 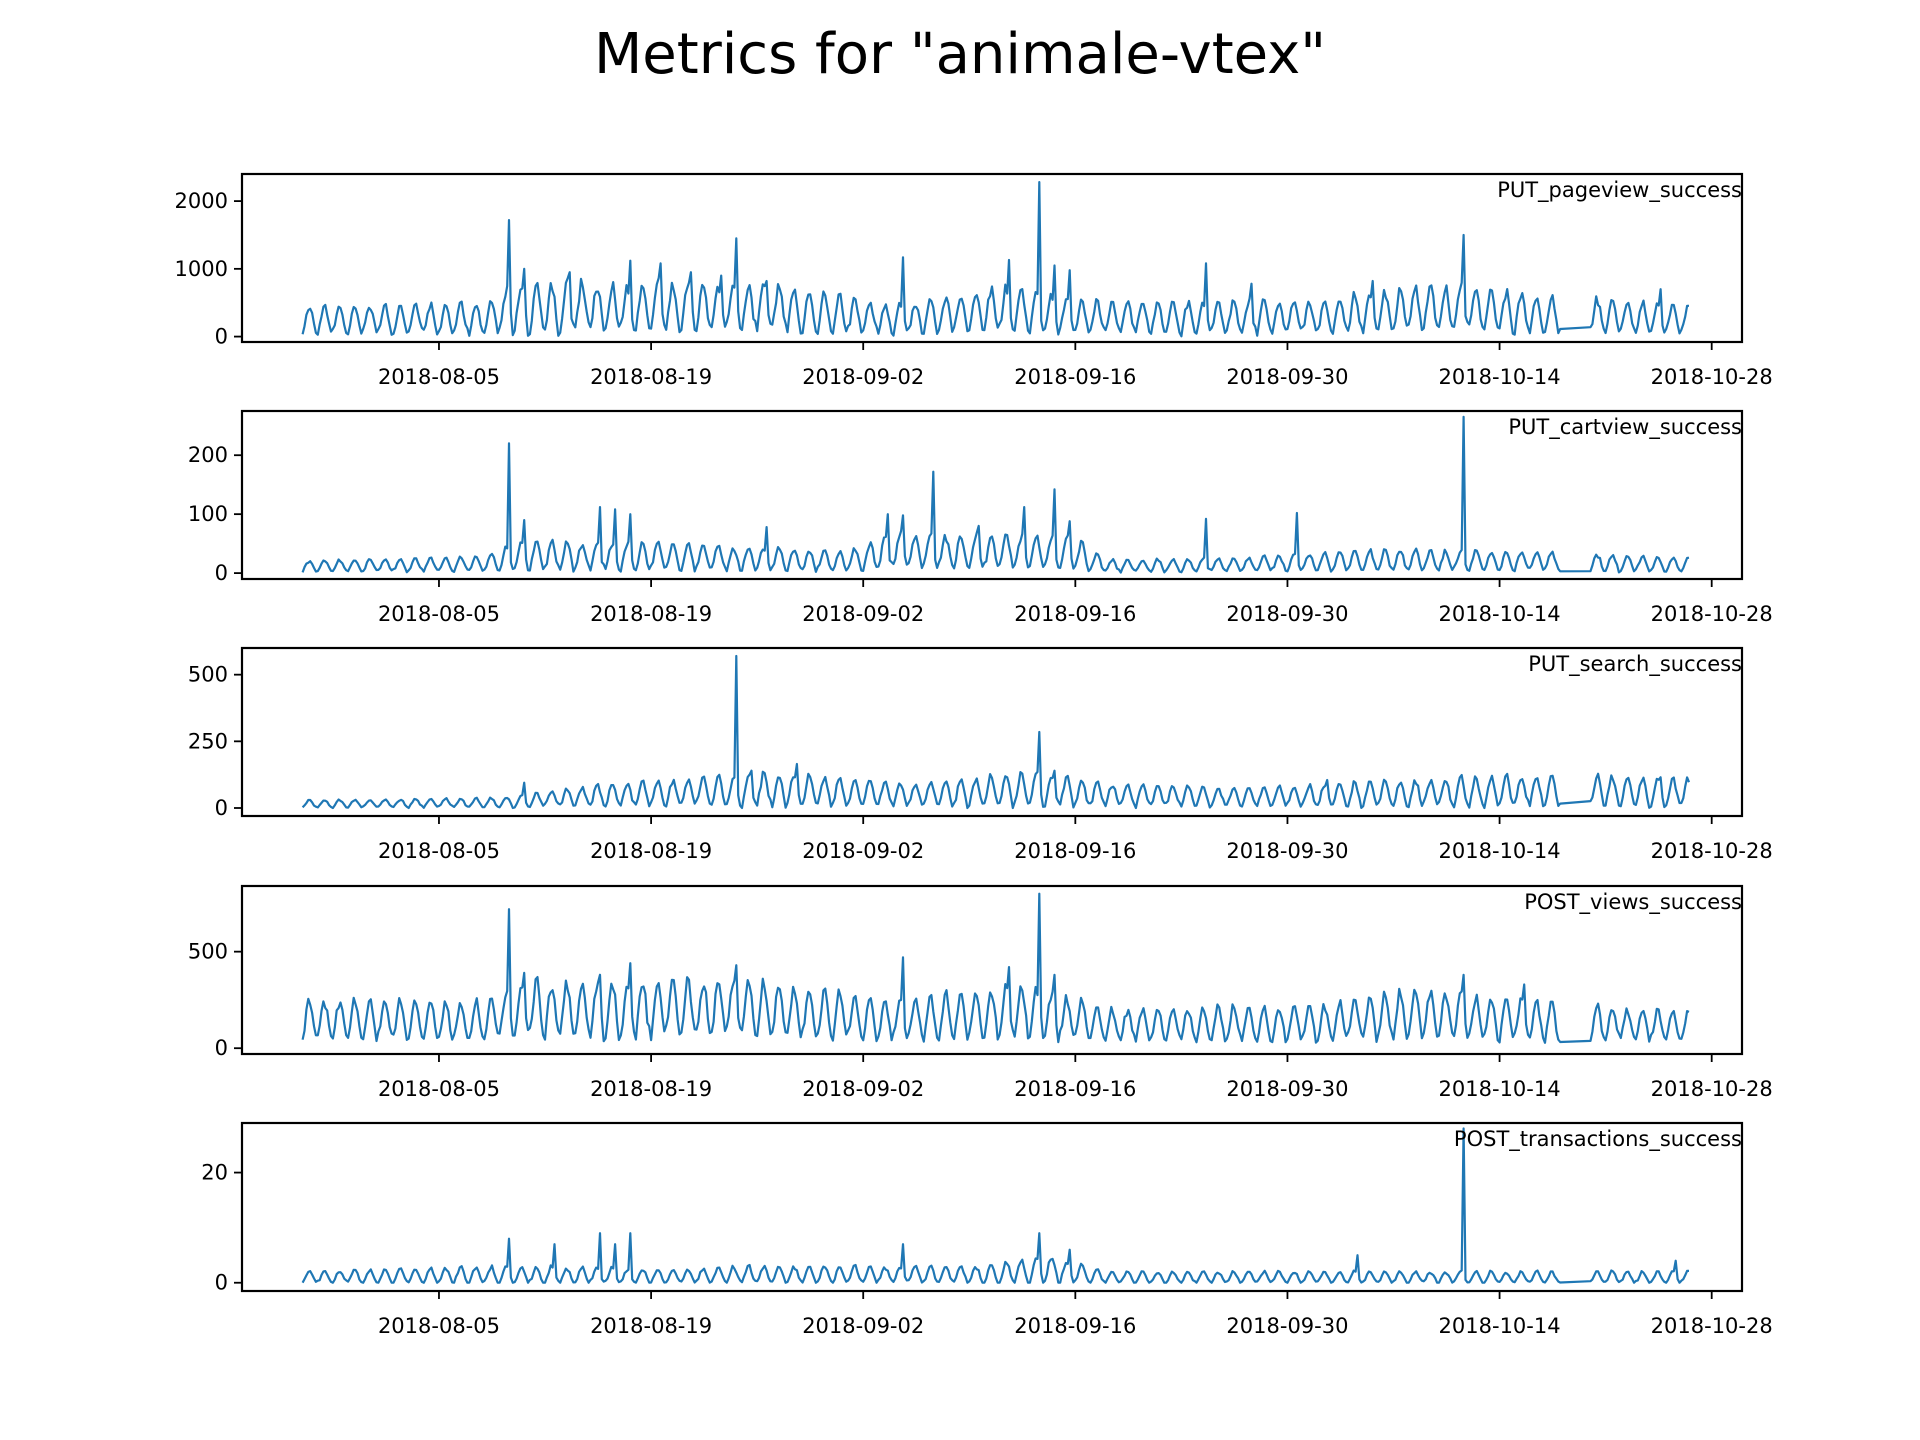 I want to click on subplot-title: PUT_cartview_success, so click(x=1625, y=427).